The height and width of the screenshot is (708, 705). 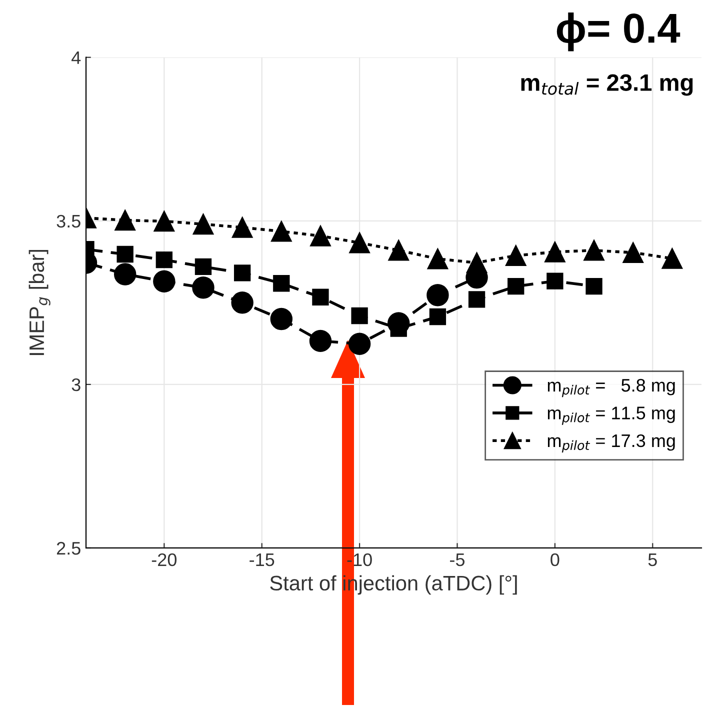 I want to click on legend-label: m$_{pilot}$ = 5.8 mg, so click(x=611, y=388).